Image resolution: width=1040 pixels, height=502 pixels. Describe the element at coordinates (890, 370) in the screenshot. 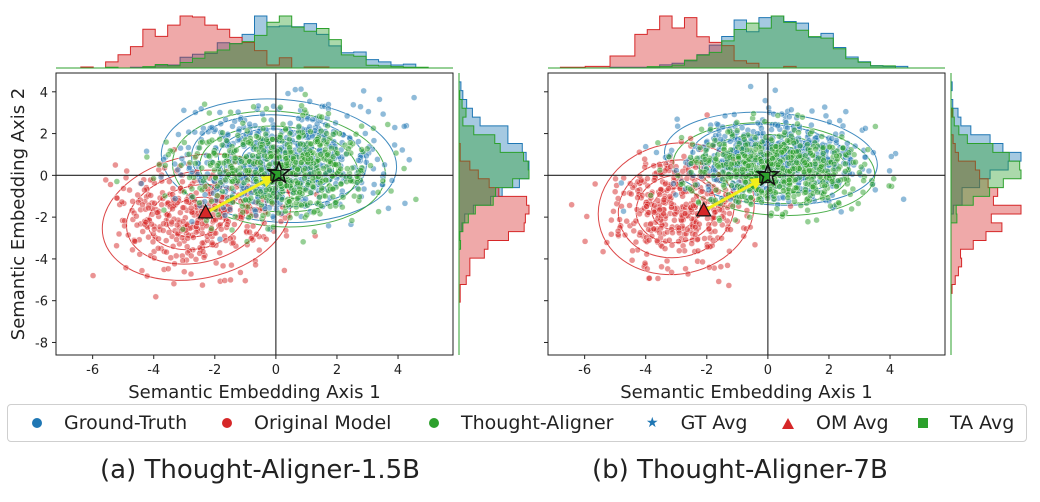

I see `x-tick-label: 4` at that location.